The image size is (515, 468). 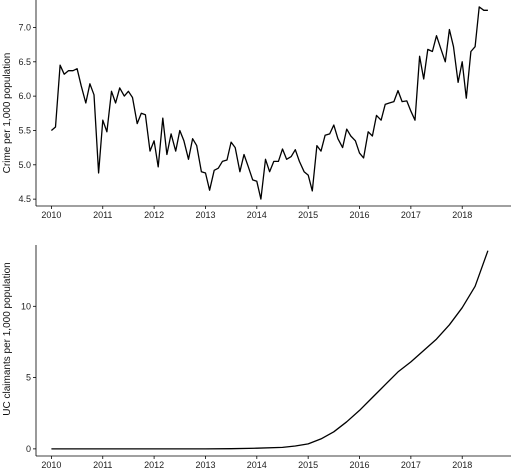 What do you see at coordinates (26, 306) in the screenshot?
I see `uc-y-tick-label: 10` at bounding box center [26, 306].